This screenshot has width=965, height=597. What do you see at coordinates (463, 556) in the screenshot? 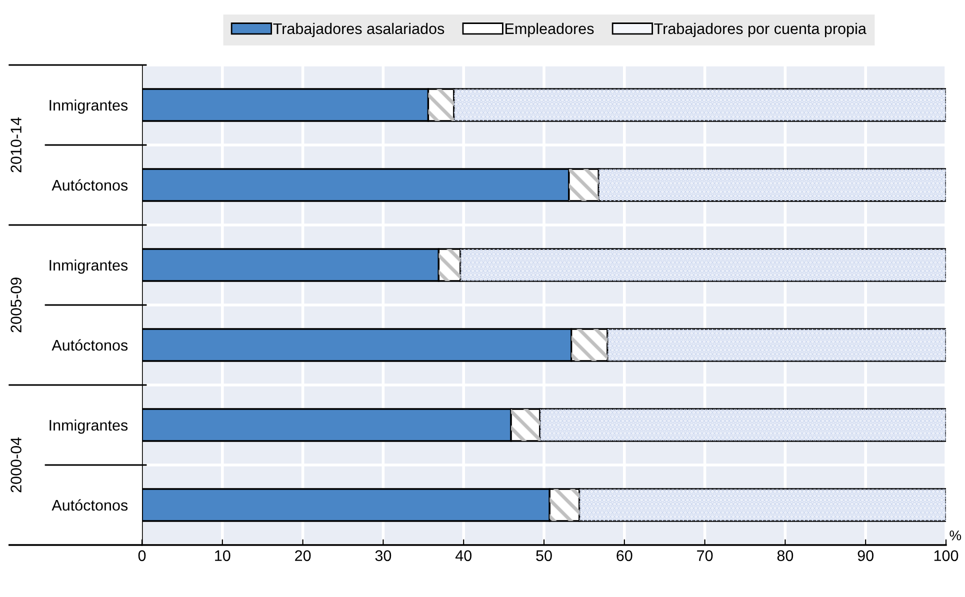
I see `x-tick-label: 40` at bounding box center [463, 556].